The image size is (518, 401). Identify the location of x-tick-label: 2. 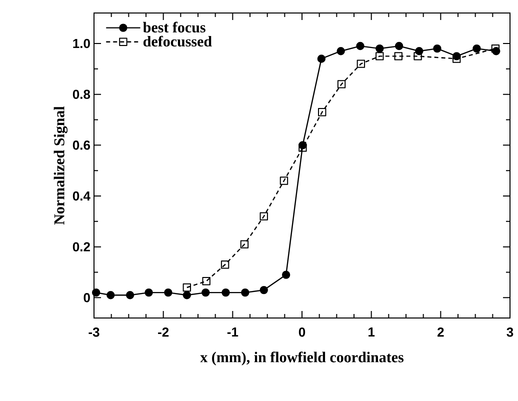
(441, 332).